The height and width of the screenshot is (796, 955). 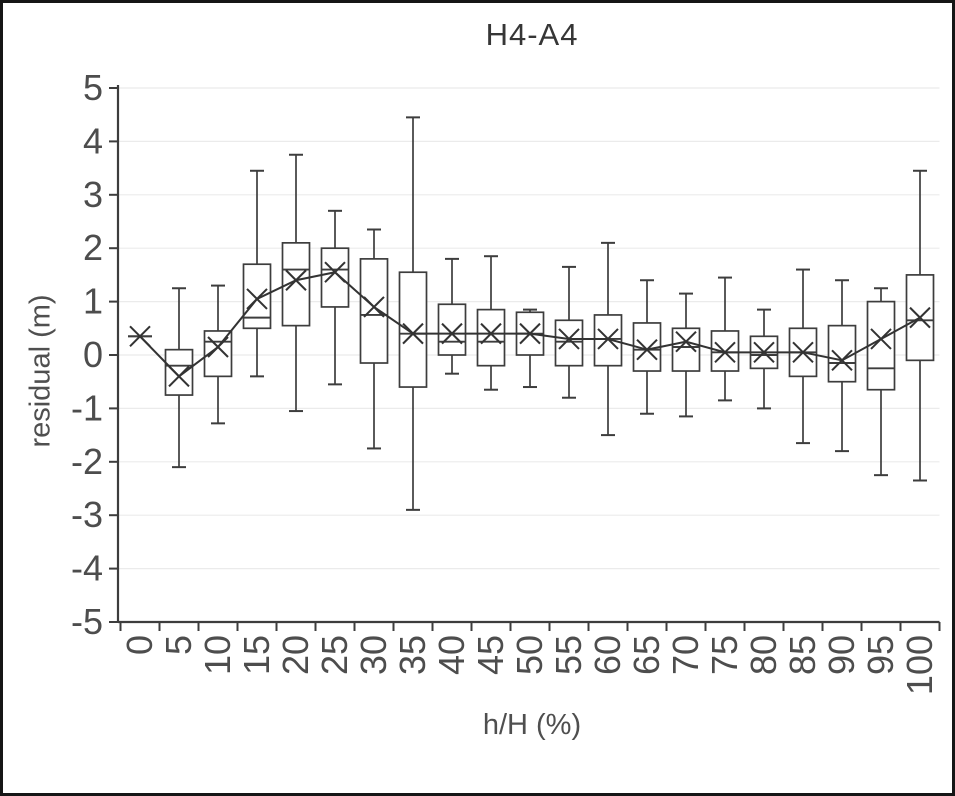 I want to click on x-tick-label: 70, so click(x=685, y=655).